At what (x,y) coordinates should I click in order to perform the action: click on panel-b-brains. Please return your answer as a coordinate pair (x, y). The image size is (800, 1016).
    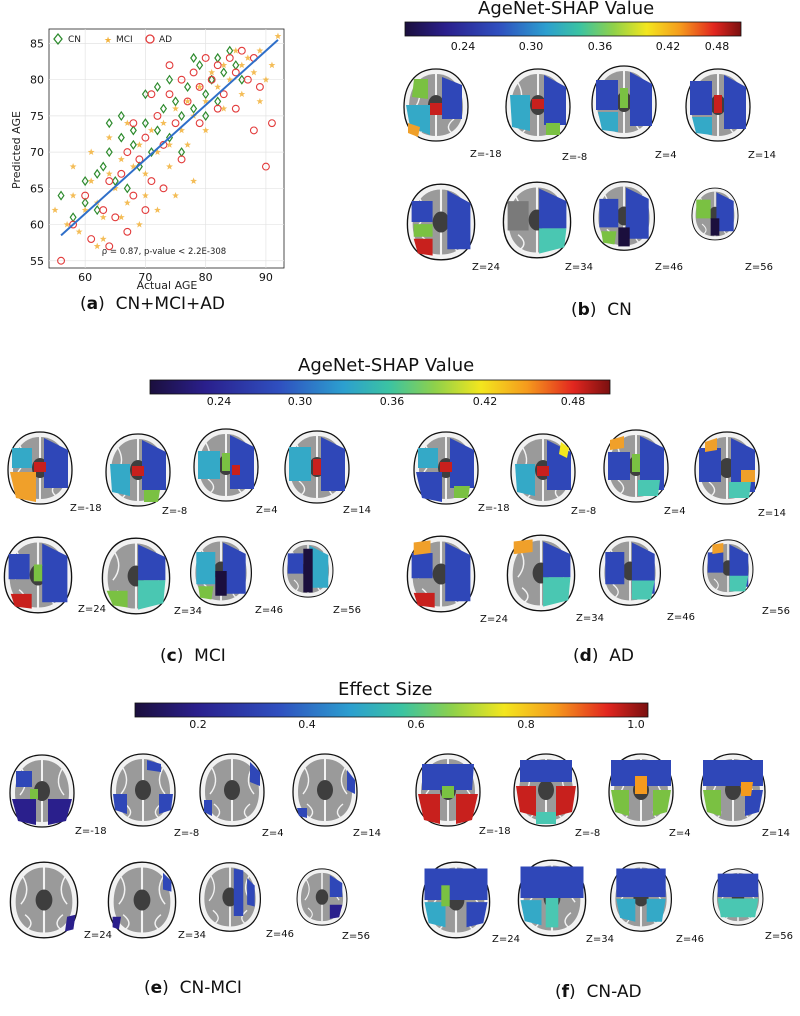
    Looking at the image, I should click on (577, 163).